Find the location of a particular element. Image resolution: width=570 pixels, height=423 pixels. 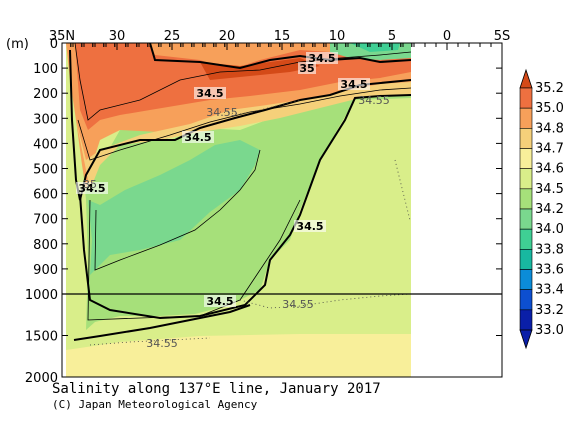

colorbar-label: 33.8 is located at coordinates (549, 249).